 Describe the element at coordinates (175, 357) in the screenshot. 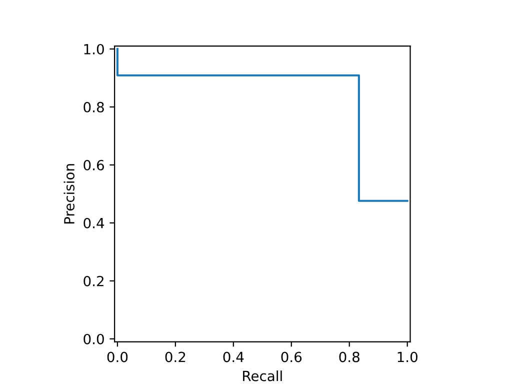

I see `x-tick-label: 0.2` at that location.